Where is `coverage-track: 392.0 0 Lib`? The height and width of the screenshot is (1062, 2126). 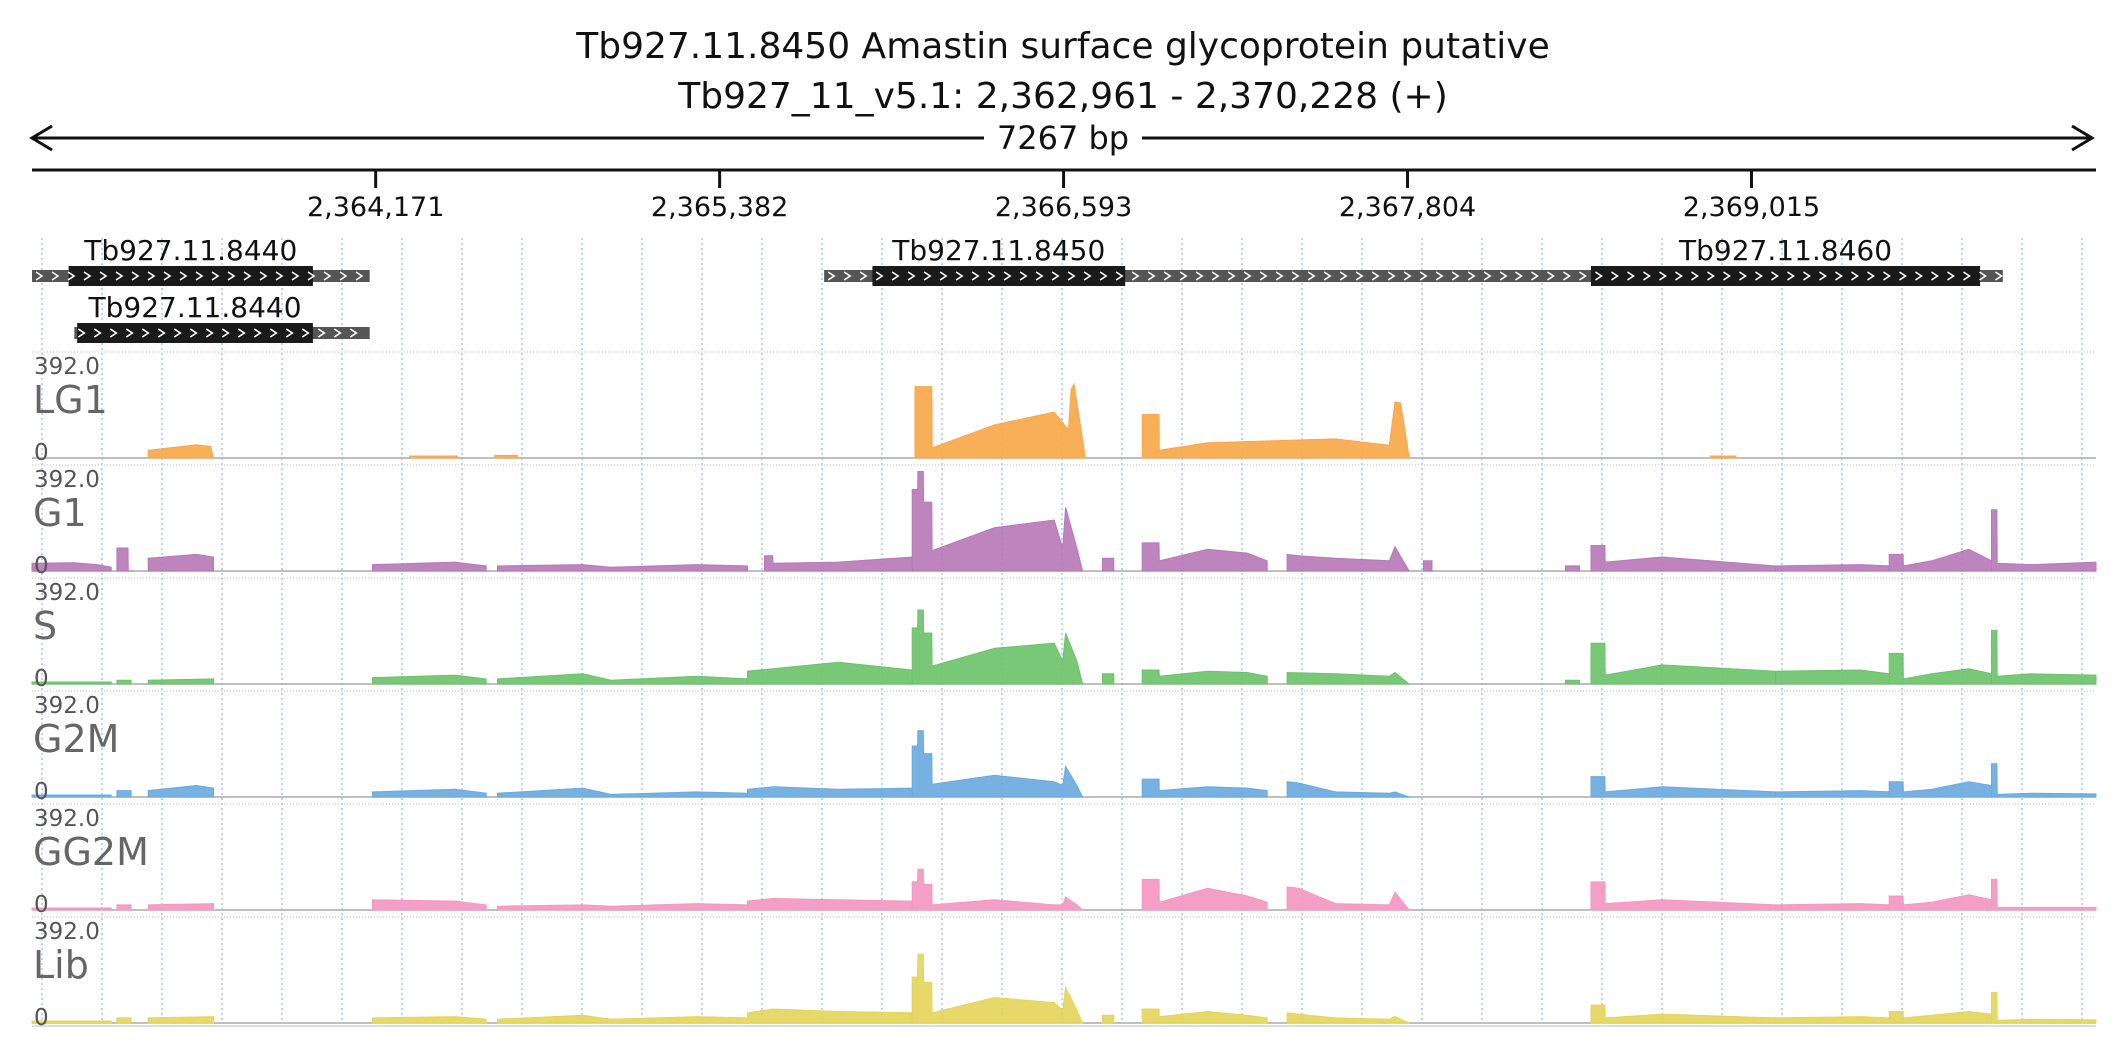 coverage-track: 392.0 0 Lib is located at coordinates (1064, 973).